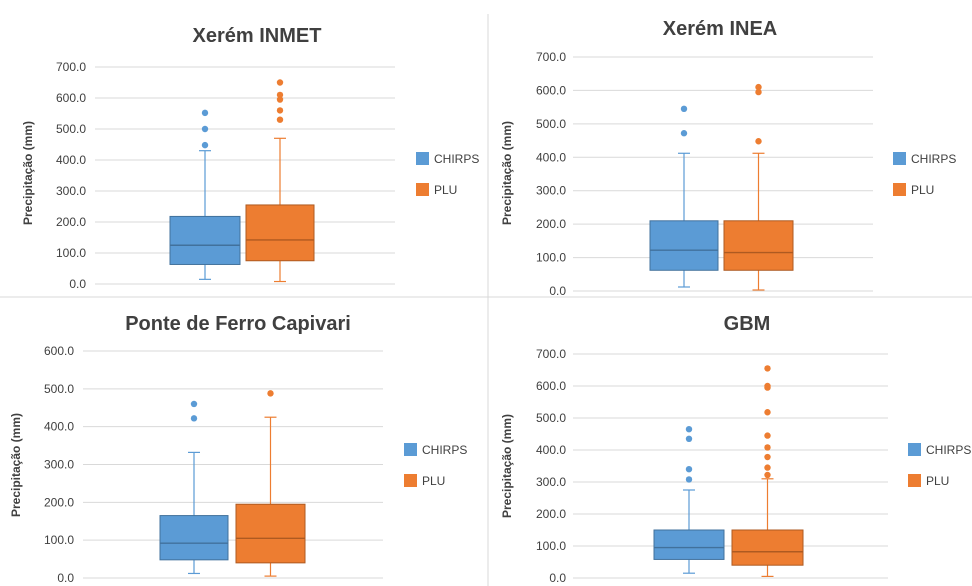 The image size is (972, 586). I want to click on chart-title: Xerém INEA, so click(720, 29).